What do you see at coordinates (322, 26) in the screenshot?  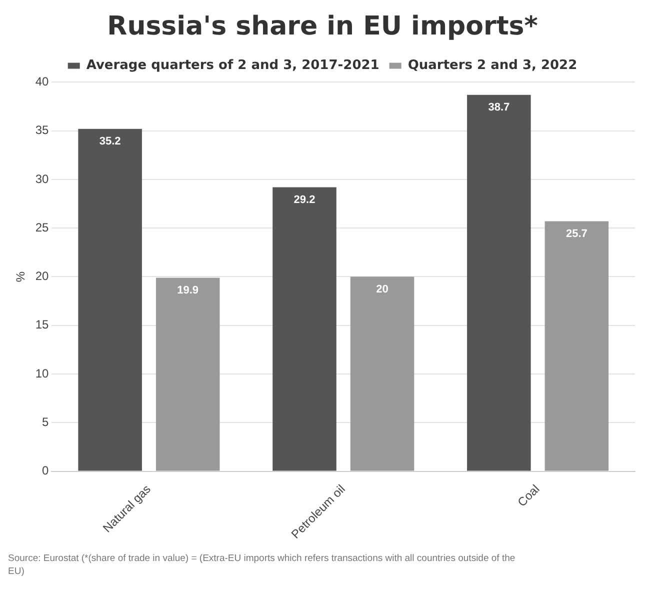 I see `chart-title: Russia's share in EU imports*` at bounding box center [322, 26].